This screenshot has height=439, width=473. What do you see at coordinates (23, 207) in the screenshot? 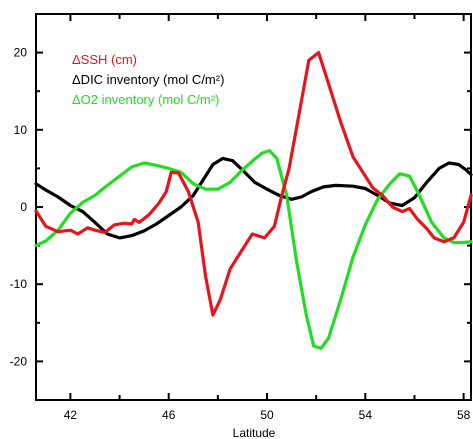
I see `y-tick-label: 0` at bounding box center [23, 207].